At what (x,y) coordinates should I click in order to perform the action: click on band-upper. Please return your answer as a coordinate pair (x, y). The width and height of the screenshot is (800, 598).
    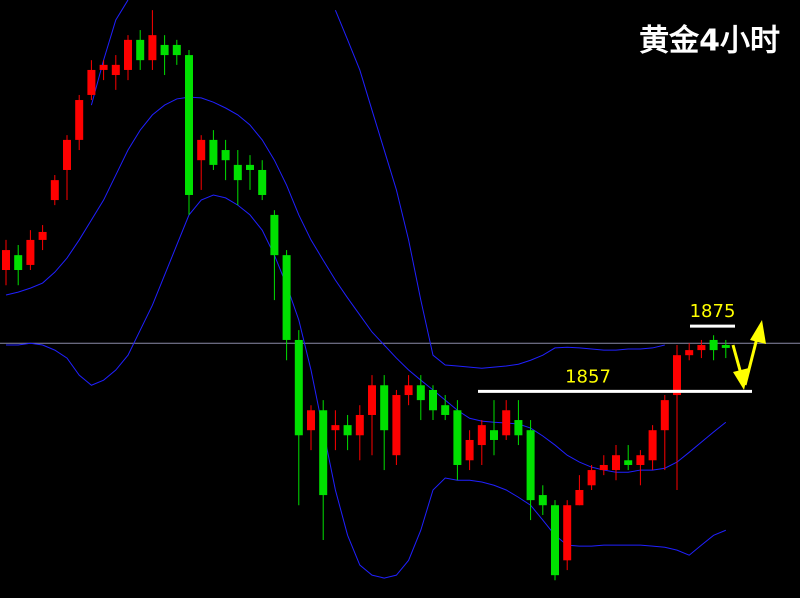
    Looking at the image, I should click on (109, 53).